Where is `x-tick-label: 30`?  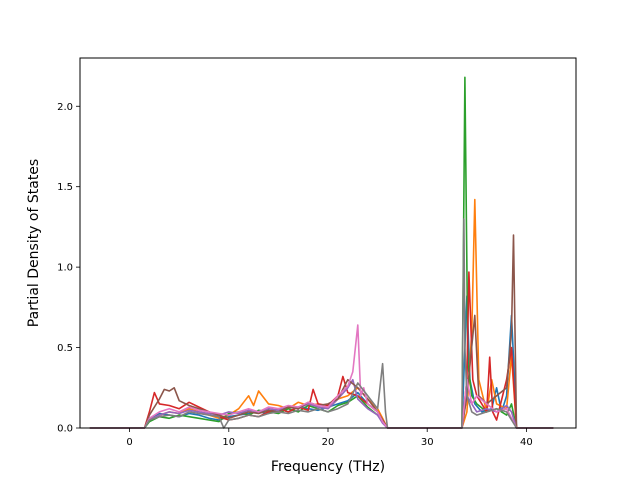 x-tick-label: 30 is located at coordinates (427, 442).